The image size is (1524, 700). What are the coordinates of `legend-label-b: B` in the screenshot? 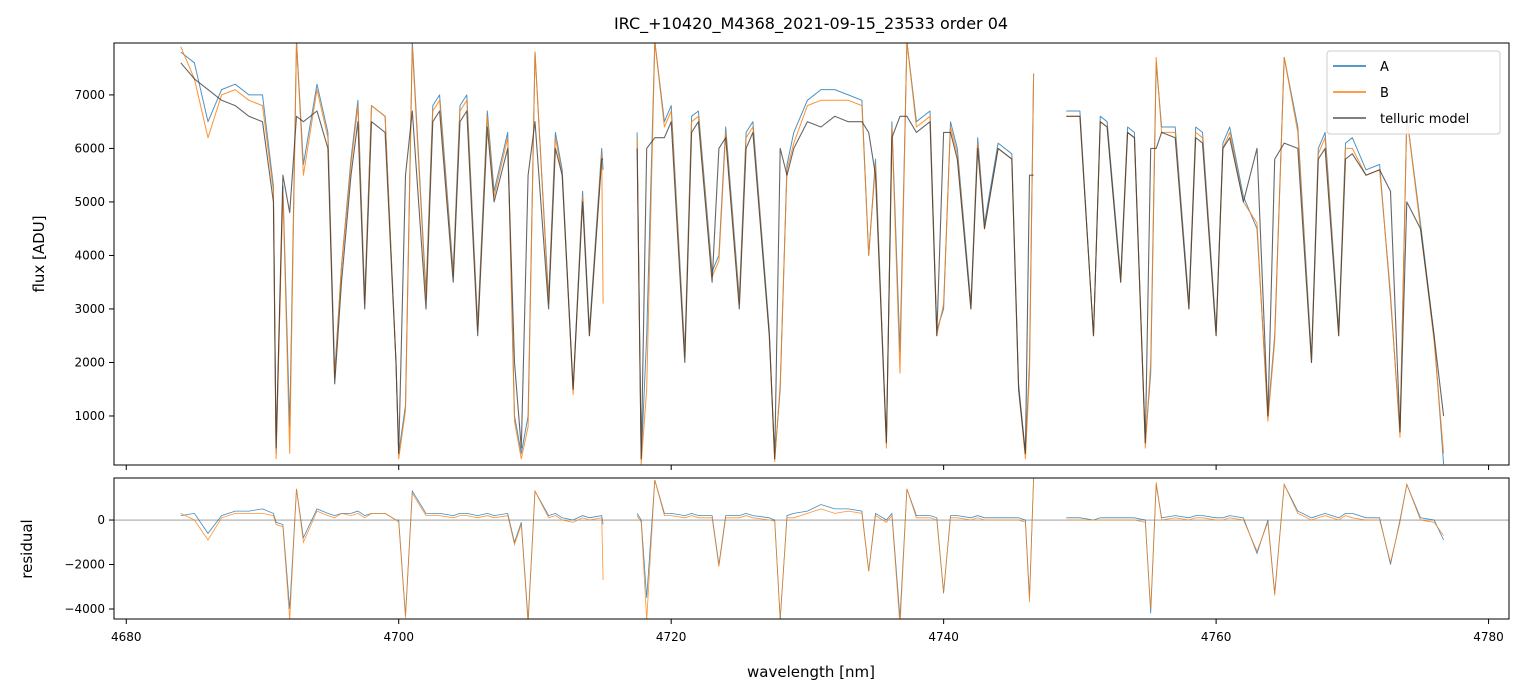 It's located at (1384, 93).